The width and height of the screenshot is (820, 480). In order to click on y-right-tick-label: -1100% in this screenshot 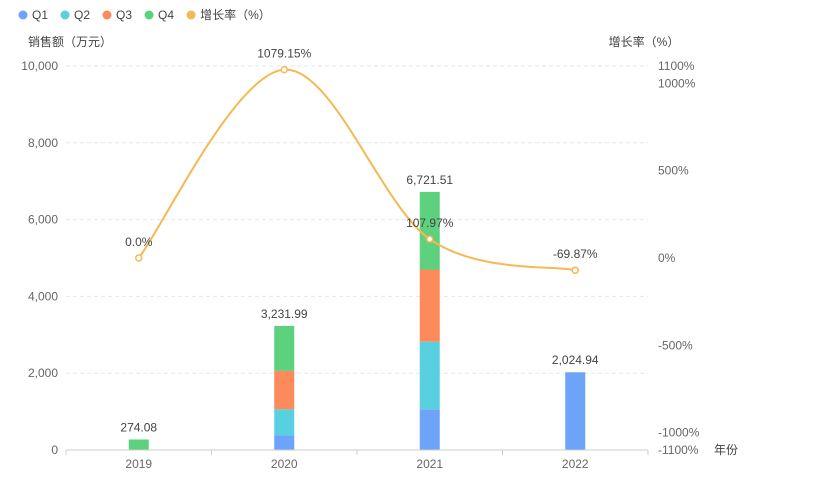, I will do `click(678, 450)`.